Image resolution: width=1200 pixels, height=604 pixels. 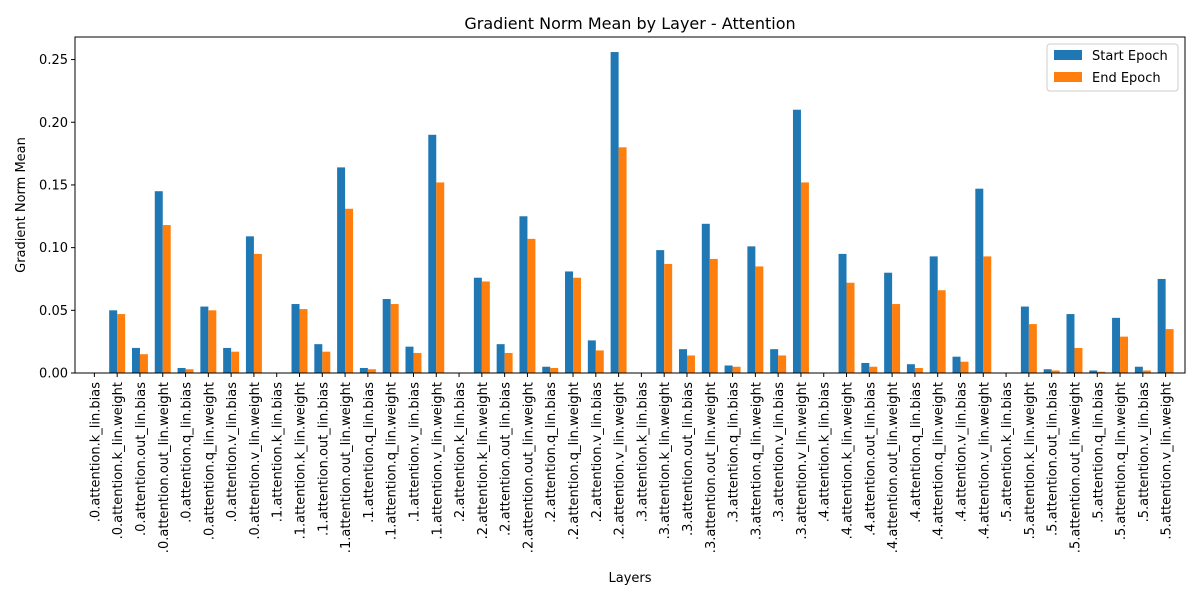 I want to click on x-tick-label: .2.attention.q_lin.bias, so click(x=551, y=452).